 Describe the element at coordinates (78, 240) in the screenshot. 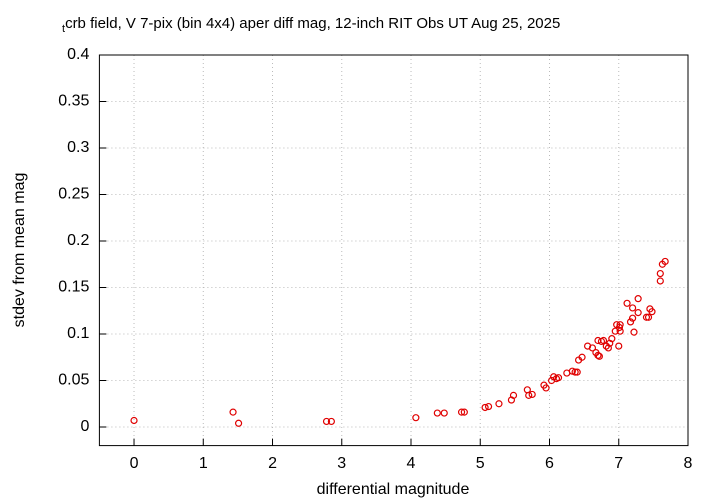

I see `y-tick-label: 0.2` at that location.